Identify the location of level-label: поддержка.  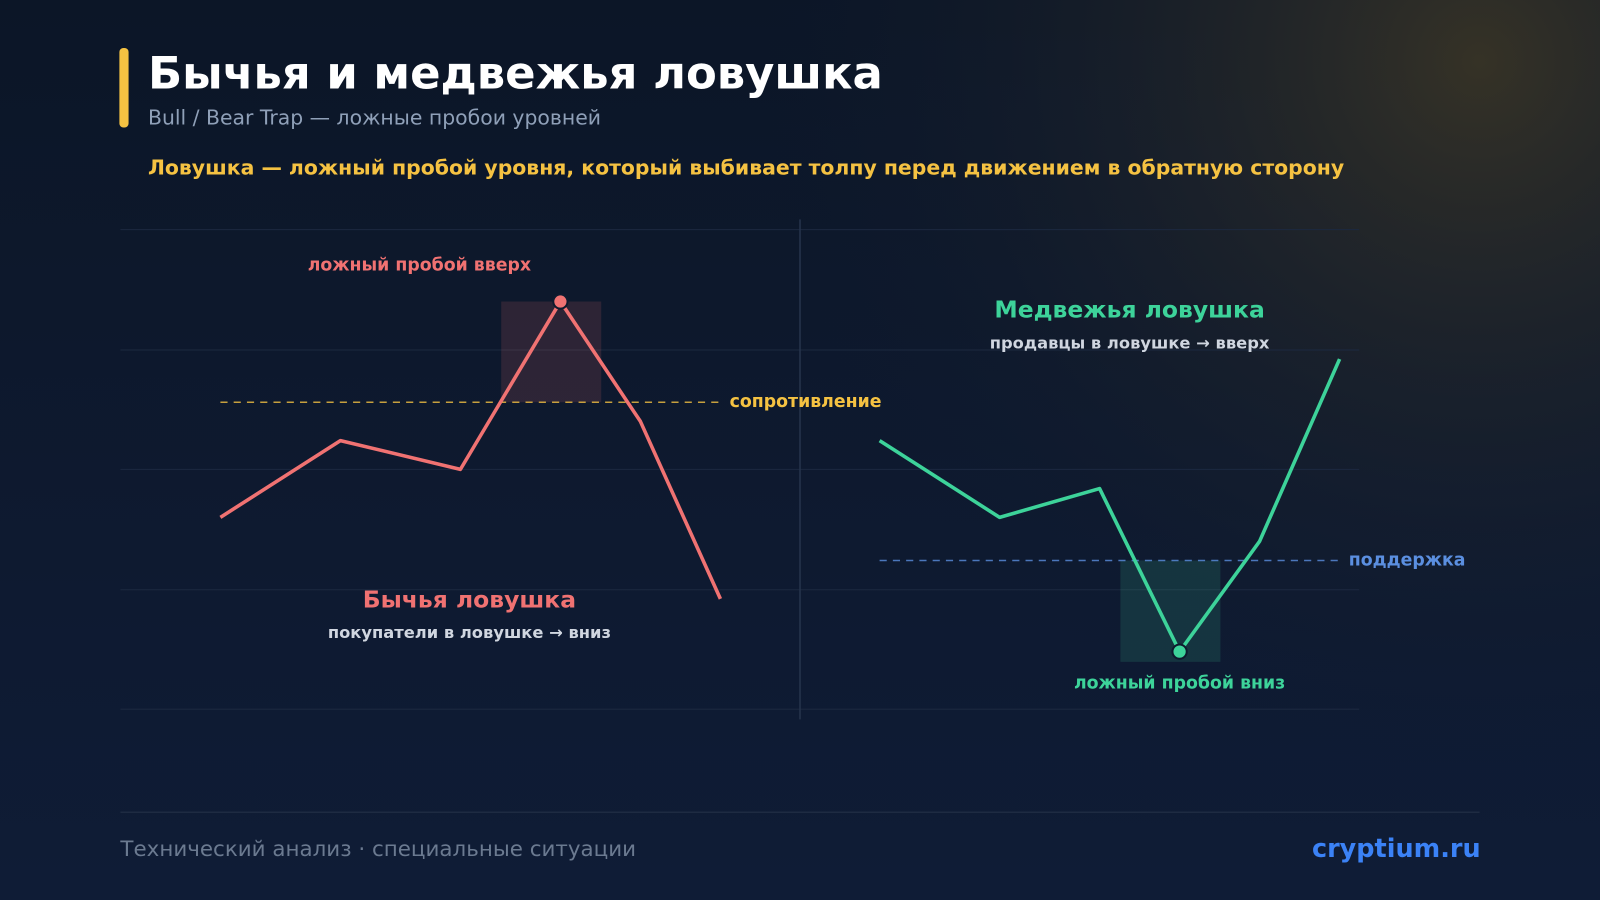
(1407, 561).